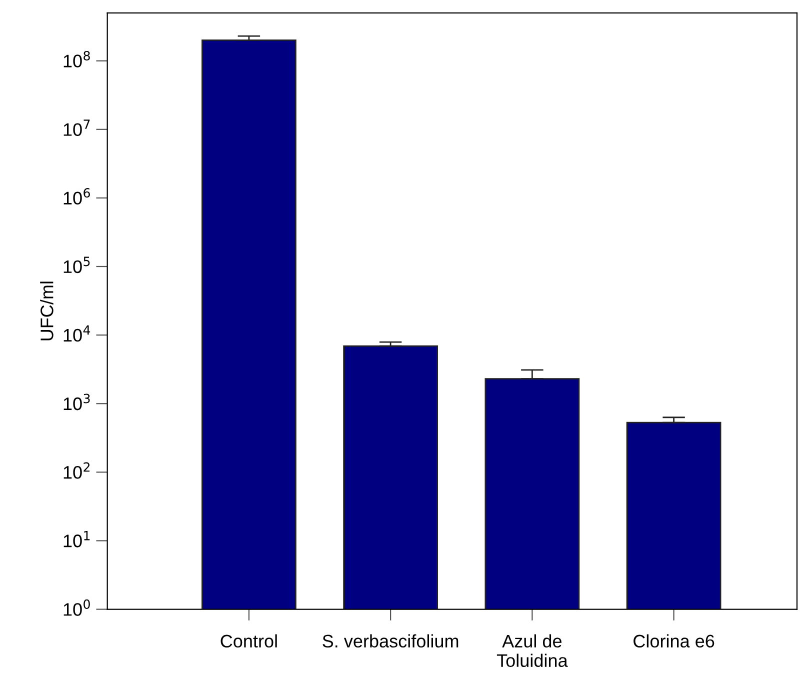  What do you see at coordinates (77, 402) in the screenshot?
I see `y-tick-label: 10$^{3}$` at bounding box center [77, 402].